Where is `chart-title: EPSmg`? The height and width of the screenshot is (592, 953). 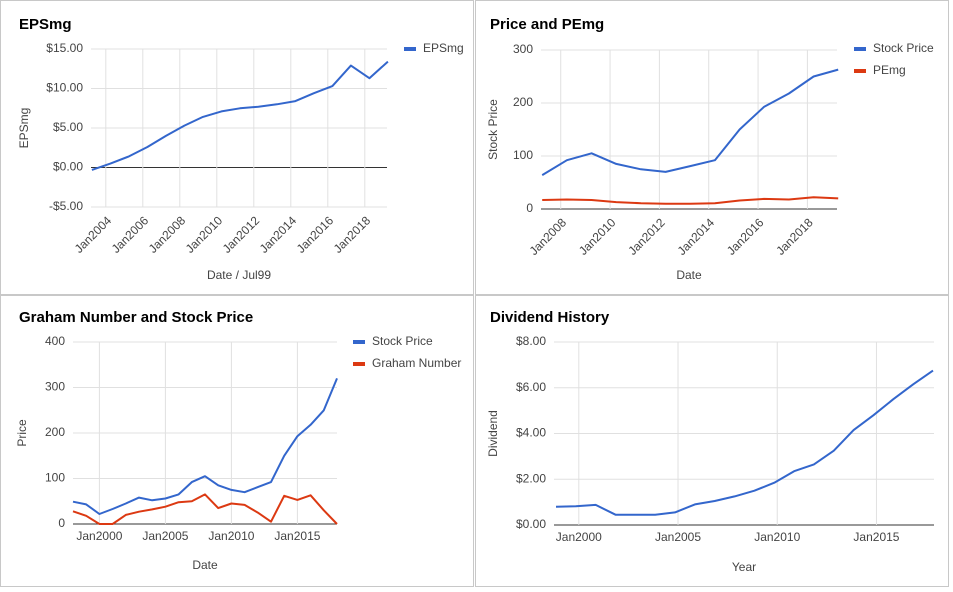
chart-title: EPSmg is located at coordinates (45, 24).